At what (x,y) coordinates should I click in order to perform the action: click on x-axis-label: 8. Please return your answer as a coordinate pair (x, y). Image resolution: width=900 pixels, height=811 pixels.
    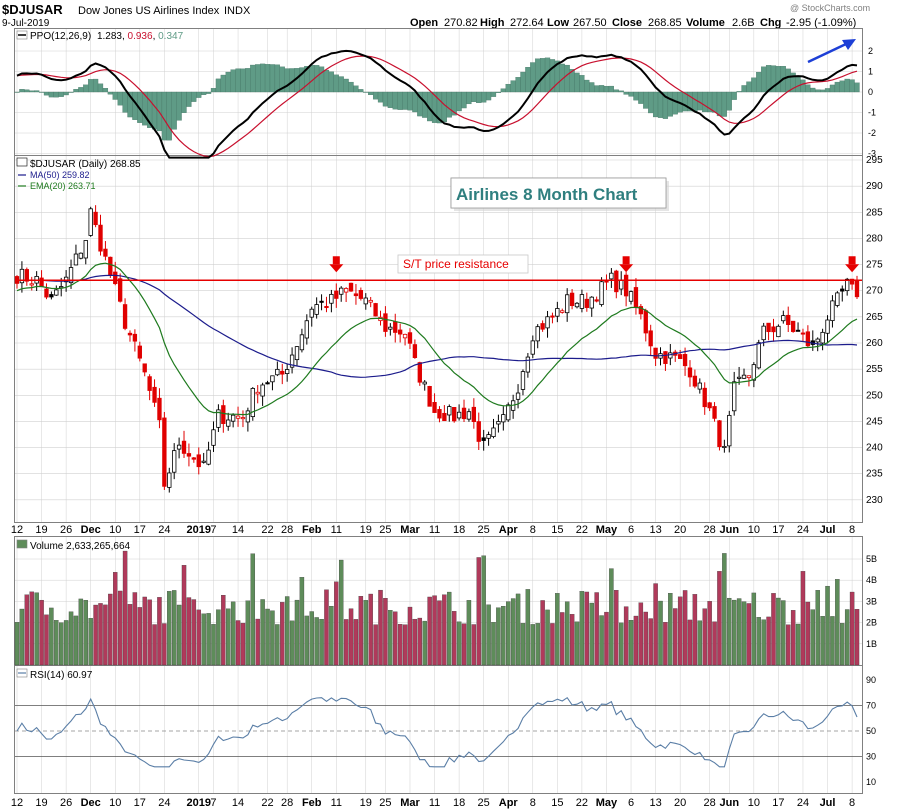
    Looking at the image, I should click on (533, 803).